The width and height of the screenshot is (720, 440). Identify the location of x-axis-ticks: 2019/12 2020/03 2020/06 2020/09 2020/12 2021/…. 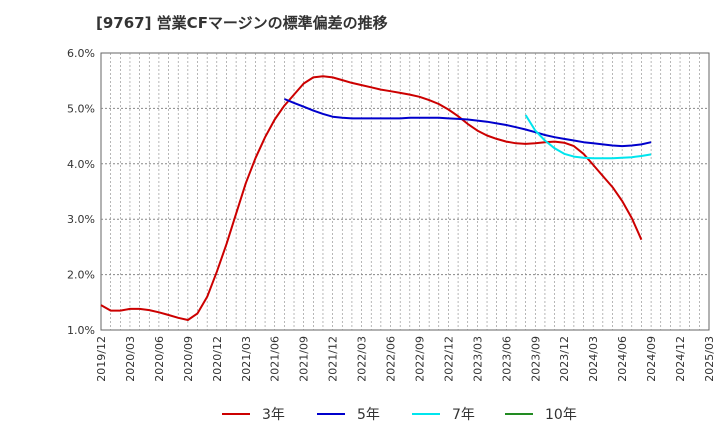
(405, 359).